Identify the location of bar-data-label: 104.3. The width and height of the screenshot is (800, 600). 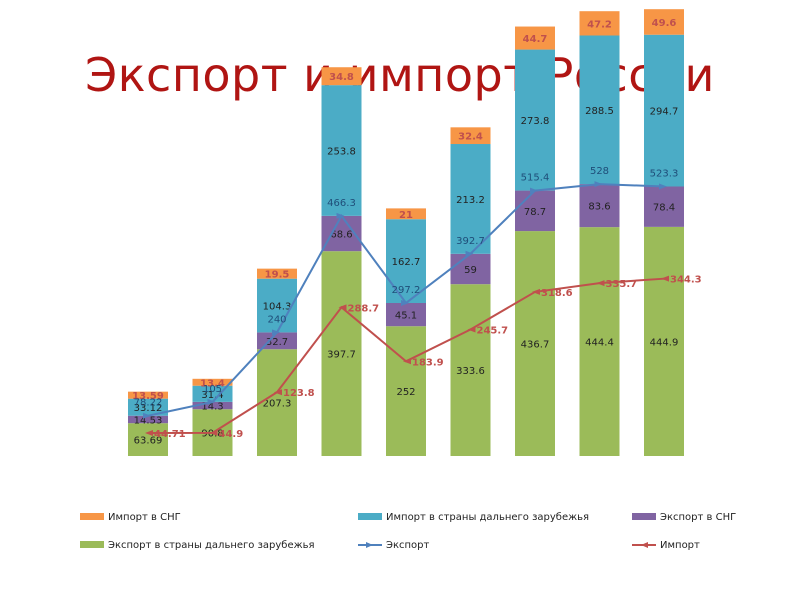
(277, 307).